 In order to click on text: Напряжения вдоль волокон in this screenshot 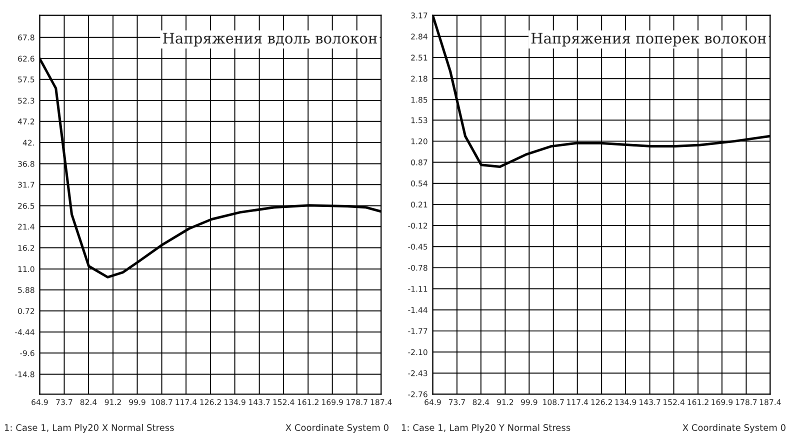, I will do `click(270, 39)`.